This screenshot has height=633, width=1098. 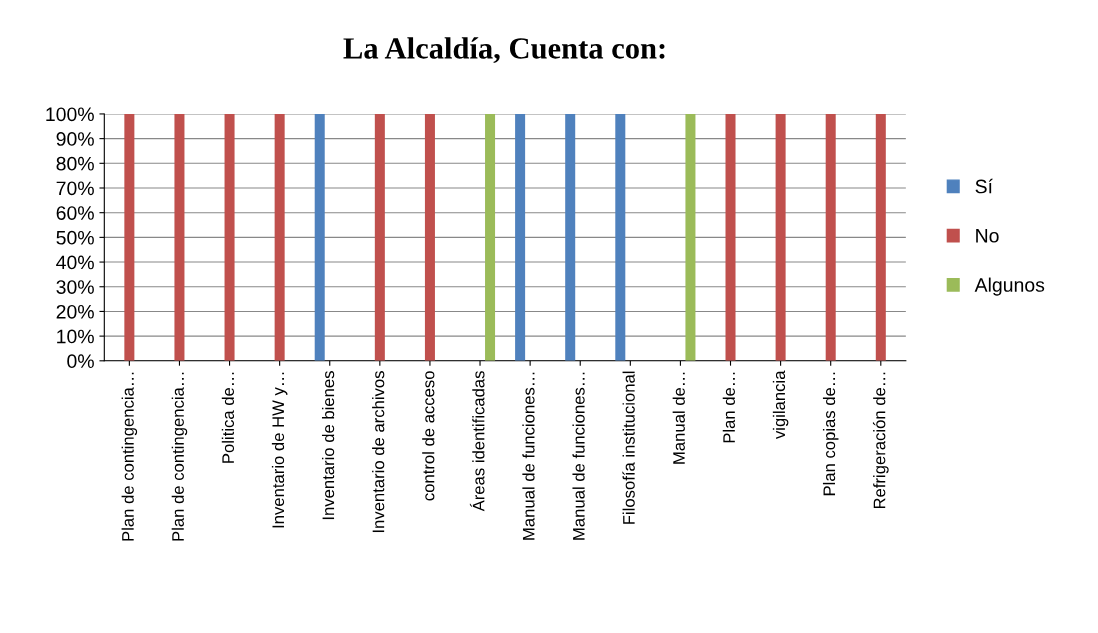 I want to click on x-tick-label: Inventario de archivos, so click(x=378, y=452).